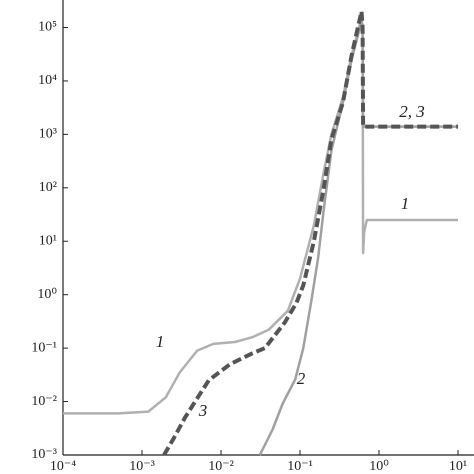 The height and width of the screenshot is (474, 474). What do you see at coordinates (142, 466) in the screenshot?
I see `x-tick-label: 10⁻³` at bounding box center [142, 466].